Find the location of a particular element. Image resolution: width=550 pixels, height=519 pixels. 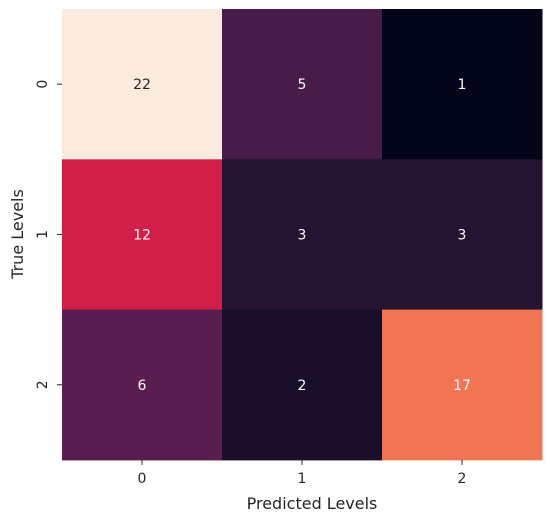

cell-value-0-2: 1 is located at coordinates (462, 85).